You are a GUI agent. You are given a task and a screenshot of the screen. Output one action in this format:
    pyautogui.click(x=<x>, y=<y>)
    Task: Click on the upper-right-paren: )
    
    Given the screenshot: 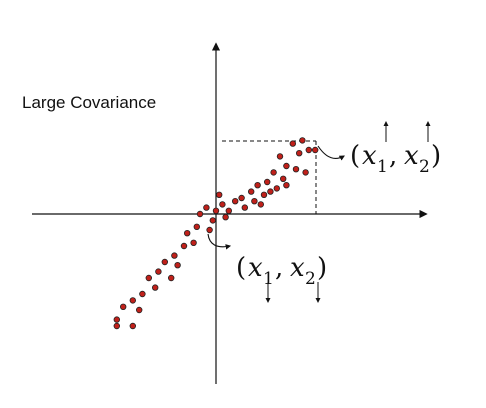 What is the action you would take?
    pyautogui.click(x=436, y=156)
    